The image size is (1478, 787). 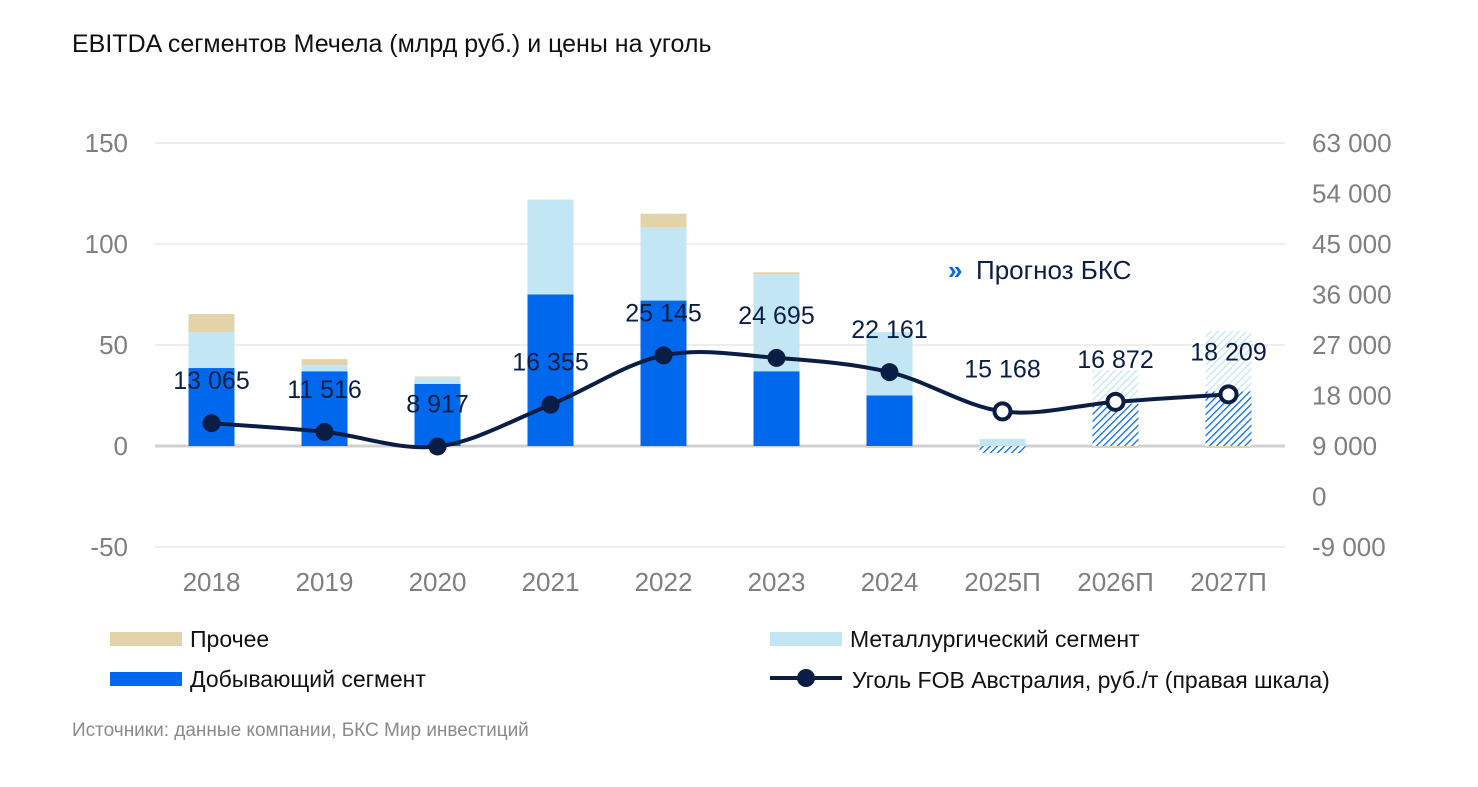 What do you see at coordinates (1002, 369) in the screenshot?
I see `data-label: 15 168` at bounding box center [1002, 369].